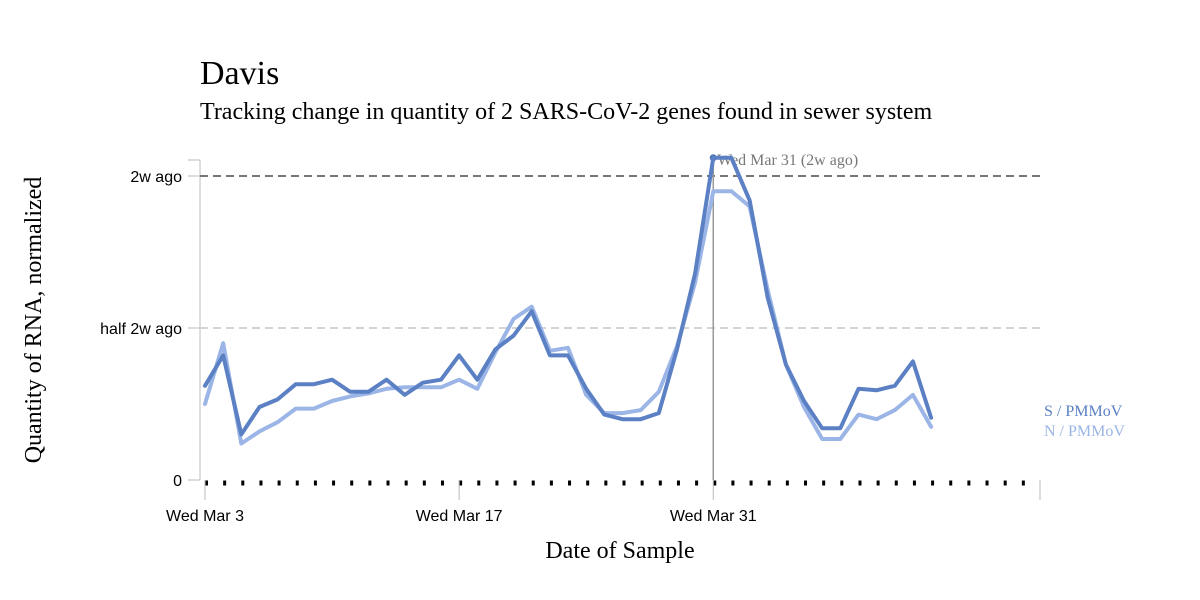 The height and width of the screenshot is (600, 1200). What do you see at coordinates (239, 73) in the screenshot?
I see `chart-title: Davis` at bounding box center [239, 73].